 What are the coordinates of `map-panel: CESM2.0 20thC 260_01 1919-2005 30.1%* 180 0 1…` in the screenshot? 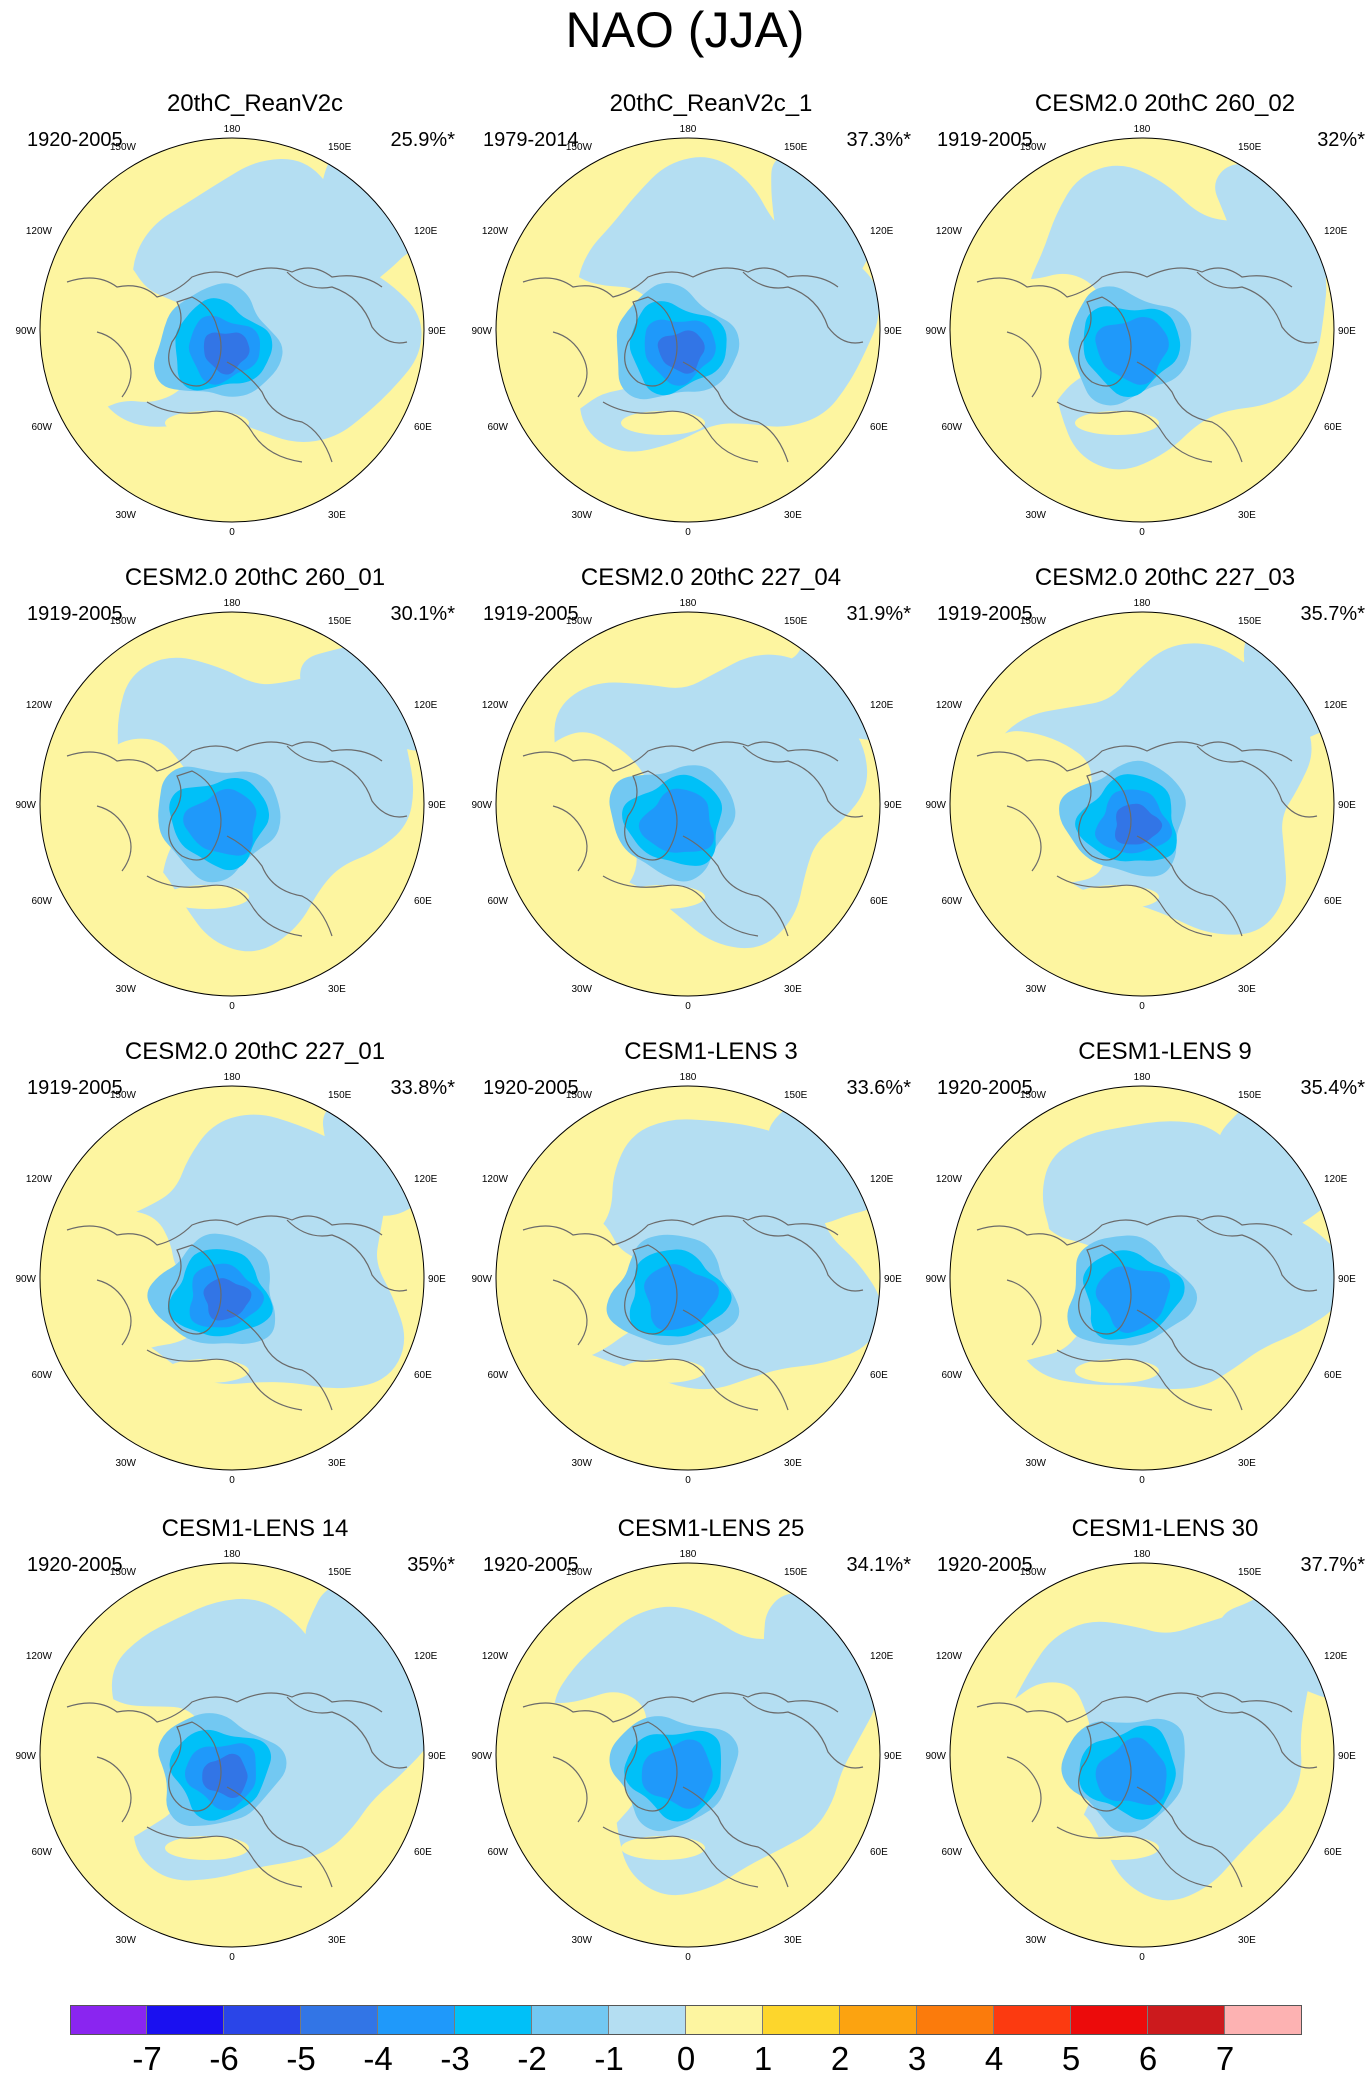 It's located at (249, 797).